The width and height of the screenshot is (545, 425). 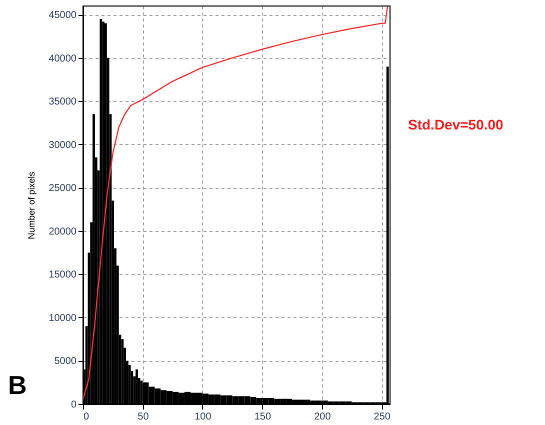 I want to click on y-tick-label: 45000, so click(x=62, y=16).